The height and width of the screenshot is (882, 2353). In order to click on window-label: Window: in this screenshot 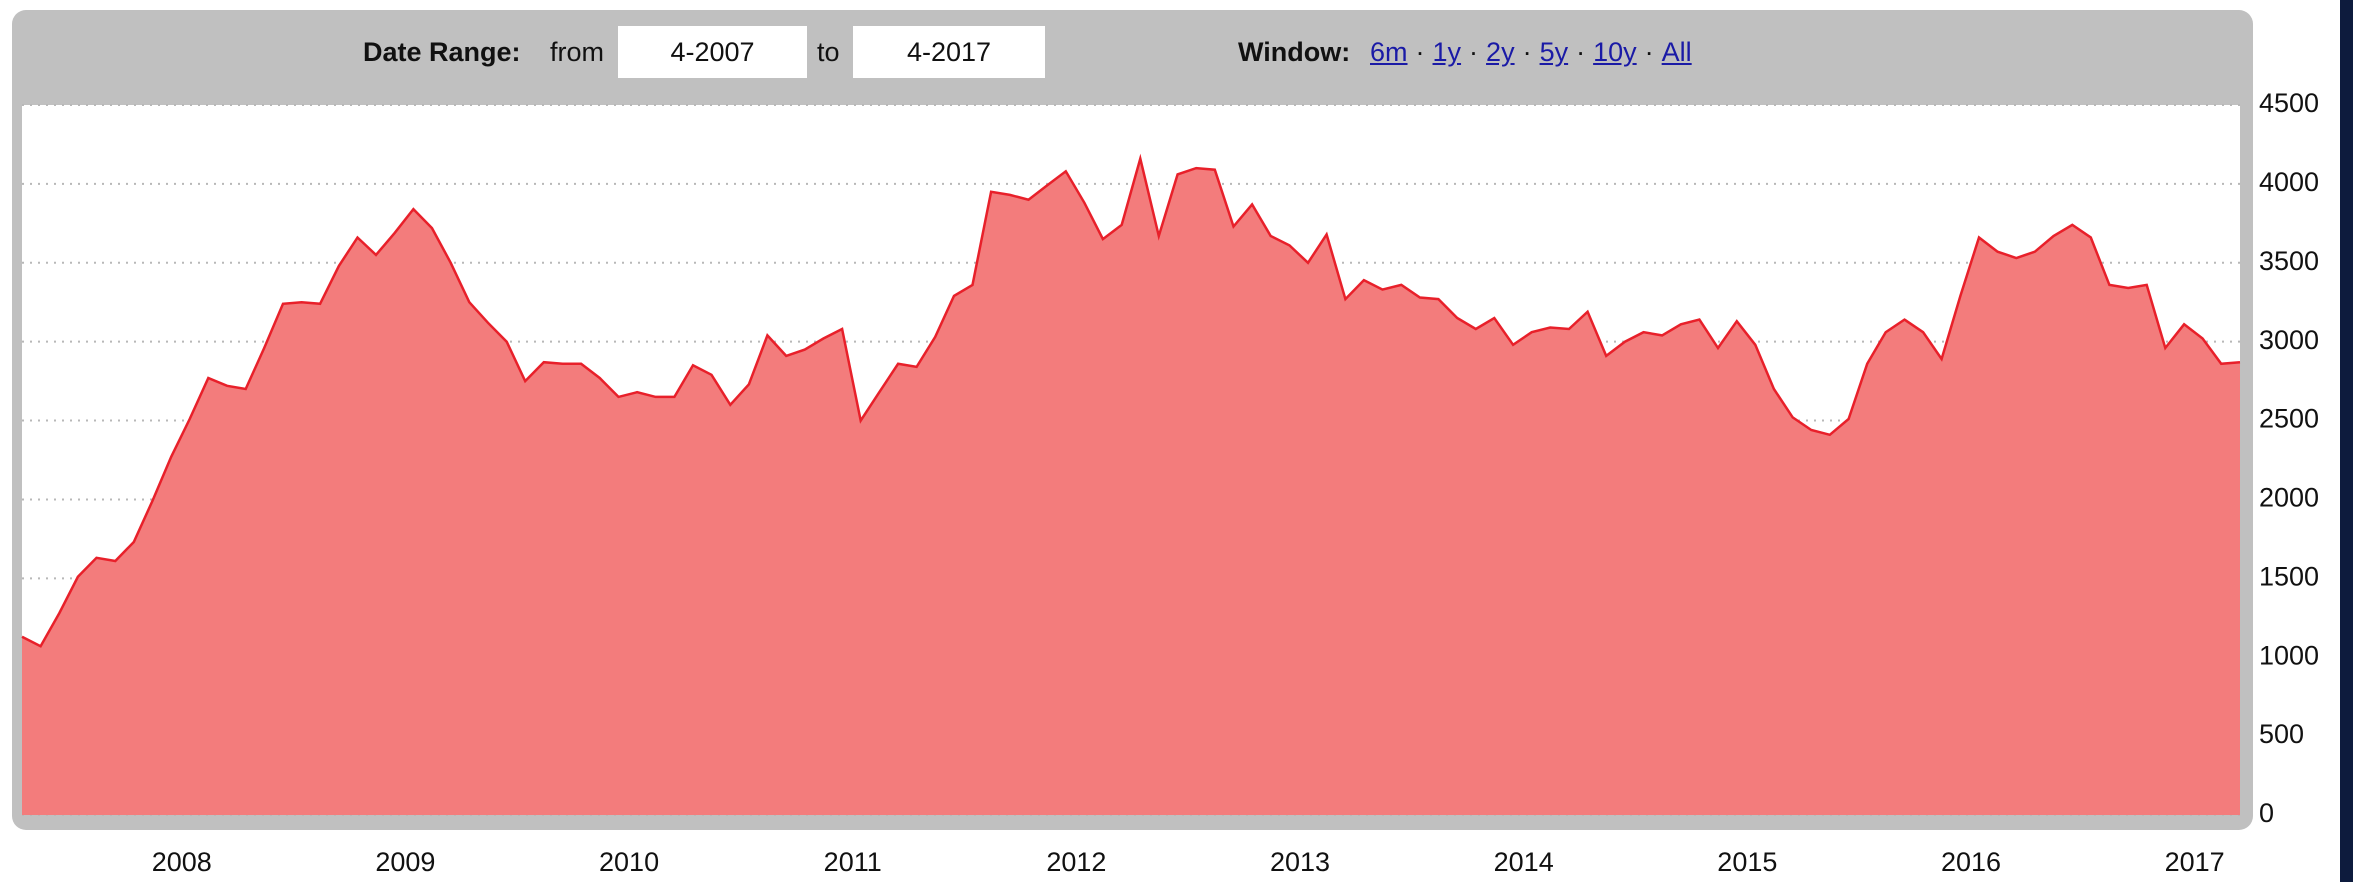, I will do `click(1294, 52)`.